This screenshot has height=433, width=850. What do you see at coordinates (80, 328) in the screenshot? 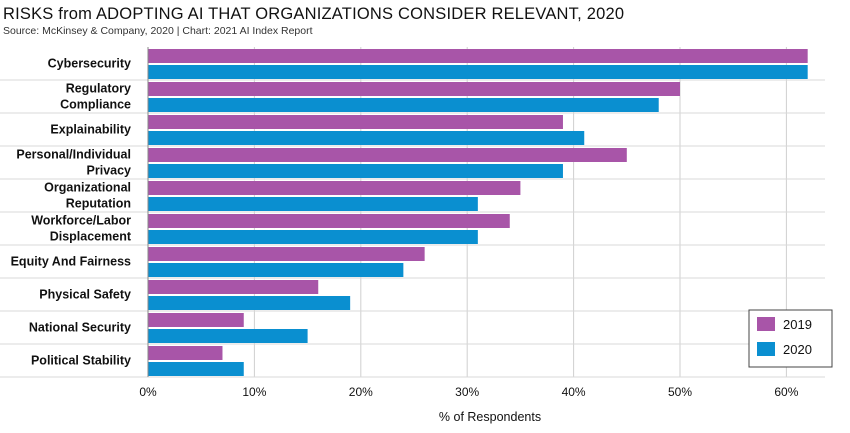
I see `category-label: National Security` at bounding box center [80, 328].